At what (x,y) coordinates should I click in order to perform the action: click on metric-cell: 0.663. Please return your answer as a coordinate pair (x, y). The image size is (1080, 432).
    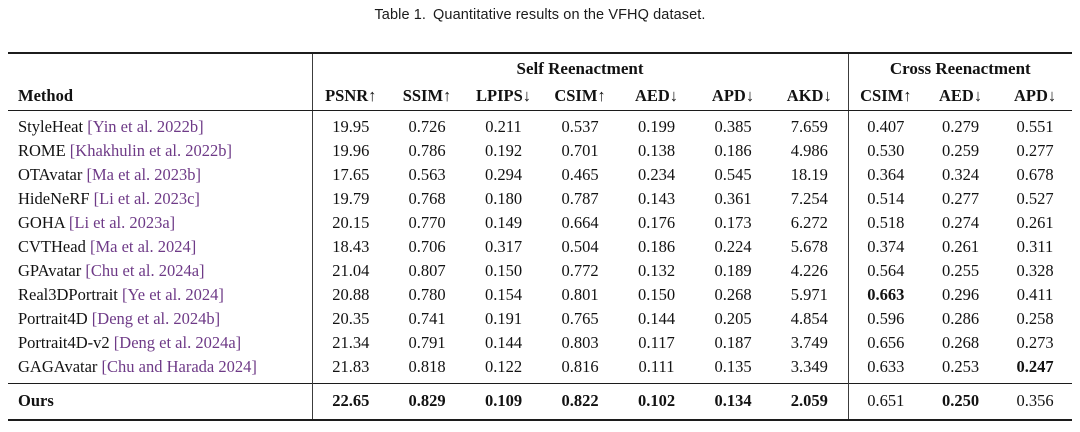
    Looking at the image, I should click on (885, 295).